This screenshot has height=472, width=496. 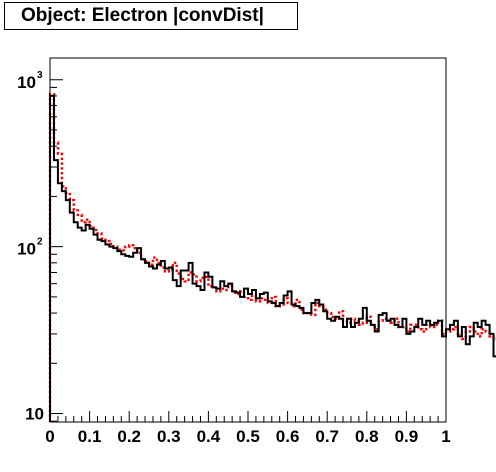 What do you see at coordinates (40, 75) in the screenshot?
I see `y-tick-exponent: 3` at bounding box center [40, 75].